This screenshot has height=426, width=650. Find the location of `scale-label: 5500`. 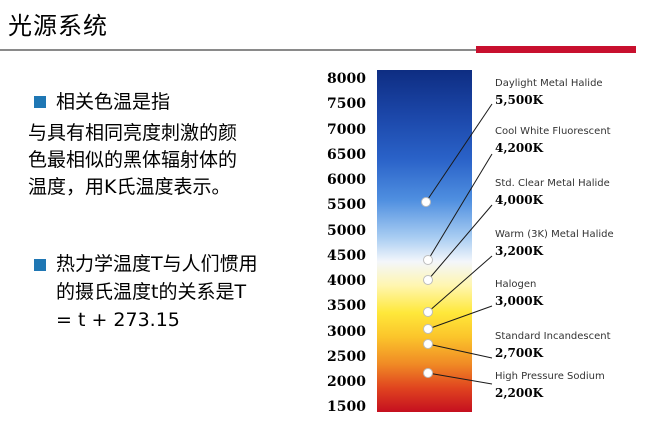

scale-label: 5500 is located at coordinates (346, 205).